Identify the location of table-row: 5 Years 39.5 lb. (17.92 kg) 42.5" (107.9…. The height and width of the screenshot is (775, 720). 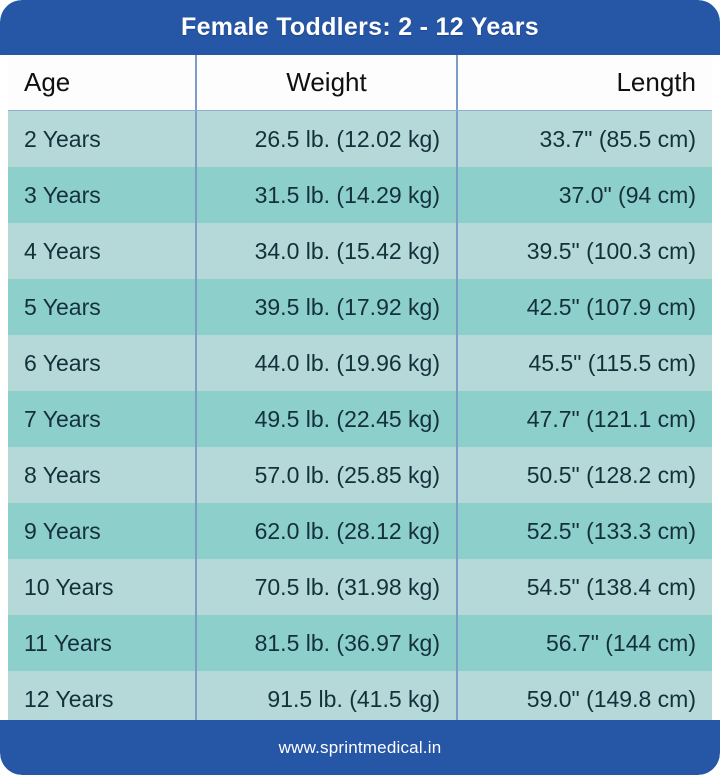
(360, 307).